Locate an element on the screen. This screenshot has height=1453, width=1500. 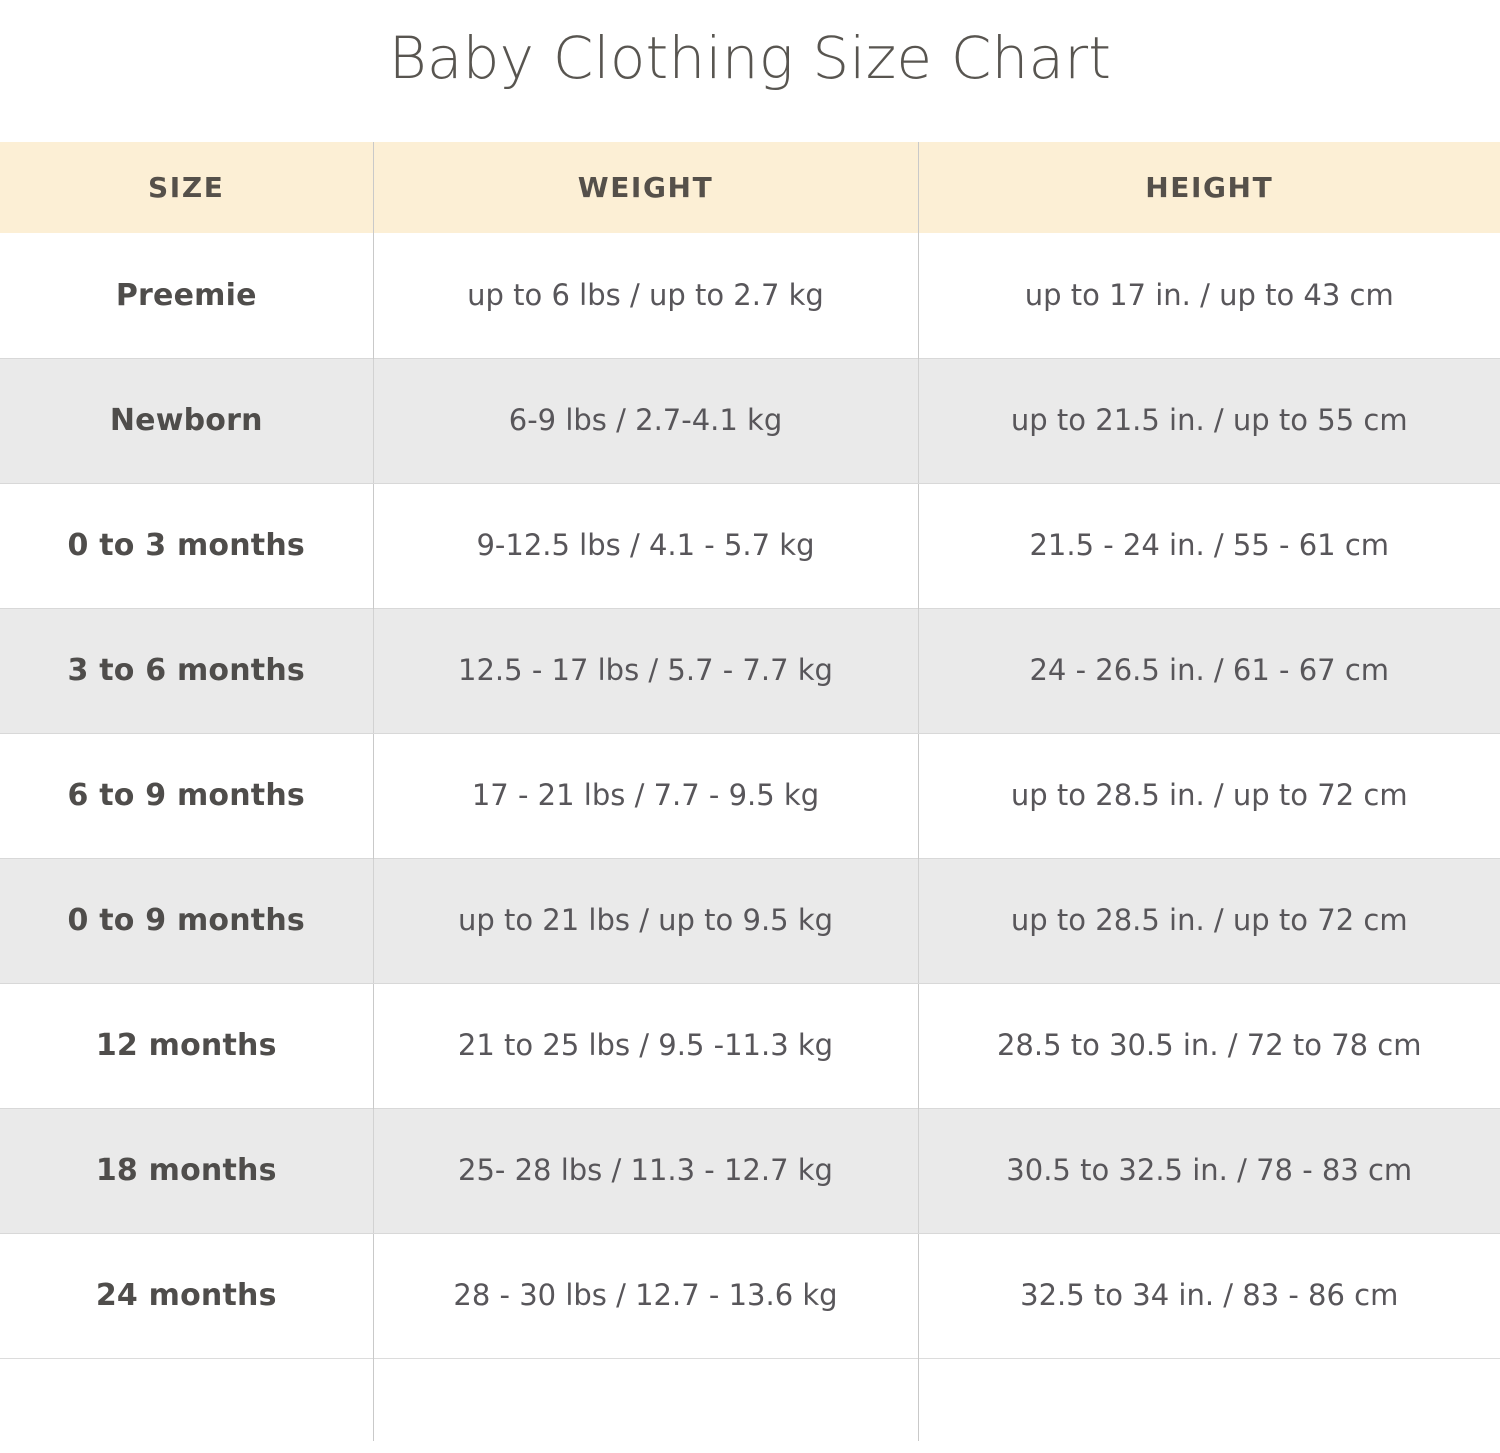
cell-height: 21.5 - 24 in. / 55 - 61 cm is located at coordinates (1209, 545).